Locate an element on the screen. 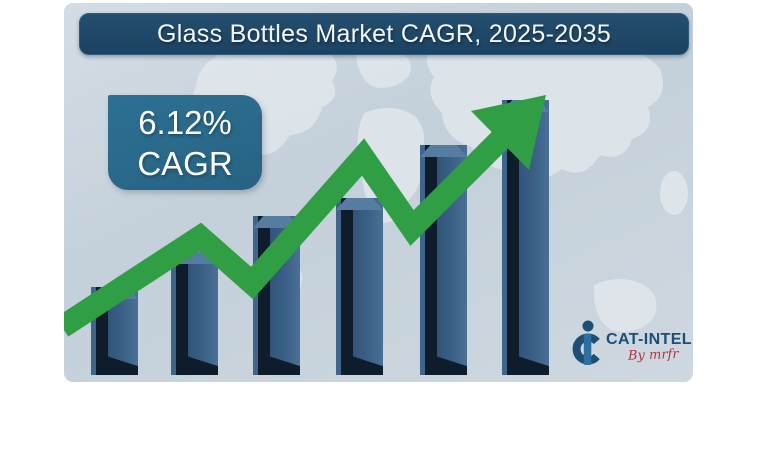  title-text: Glass Bottles Market CAGR, 2025-2035 is located at coordinates (384, 33).